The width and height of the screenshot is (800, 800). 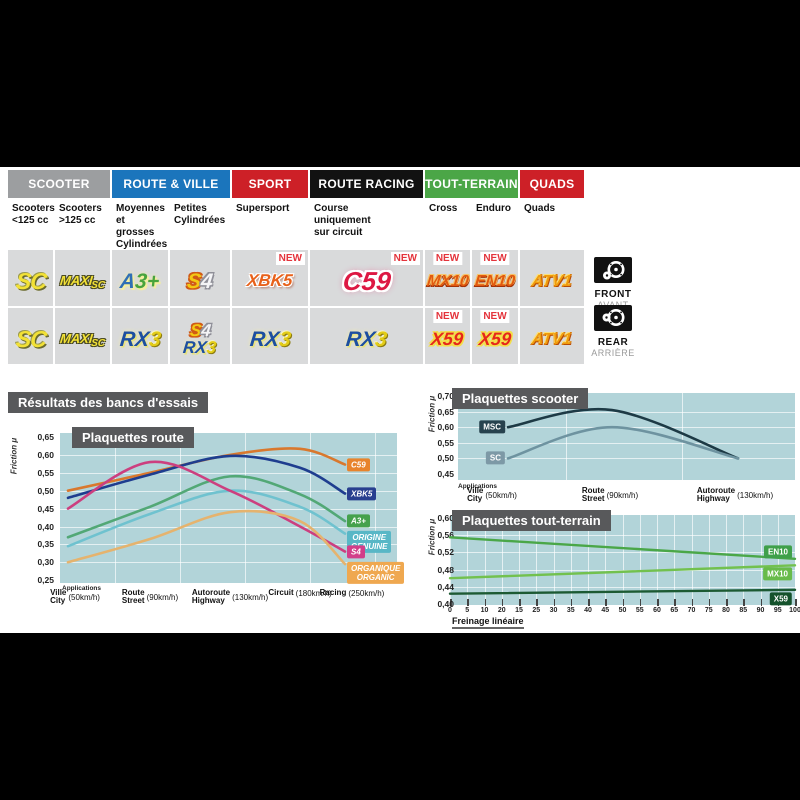 I want to click on y-tick: 0,44, so click(x=445, y=587).